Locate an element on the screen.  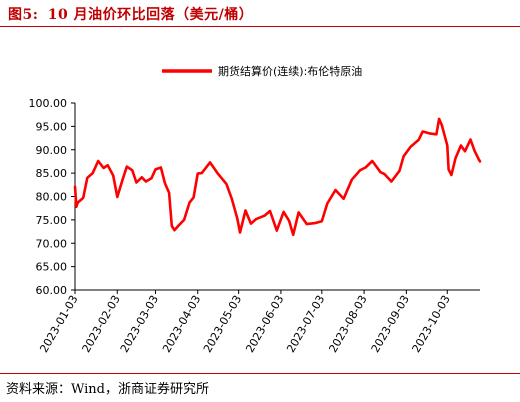
x-tick-label: 2023-10-03 is located at coordinates (431, 324).